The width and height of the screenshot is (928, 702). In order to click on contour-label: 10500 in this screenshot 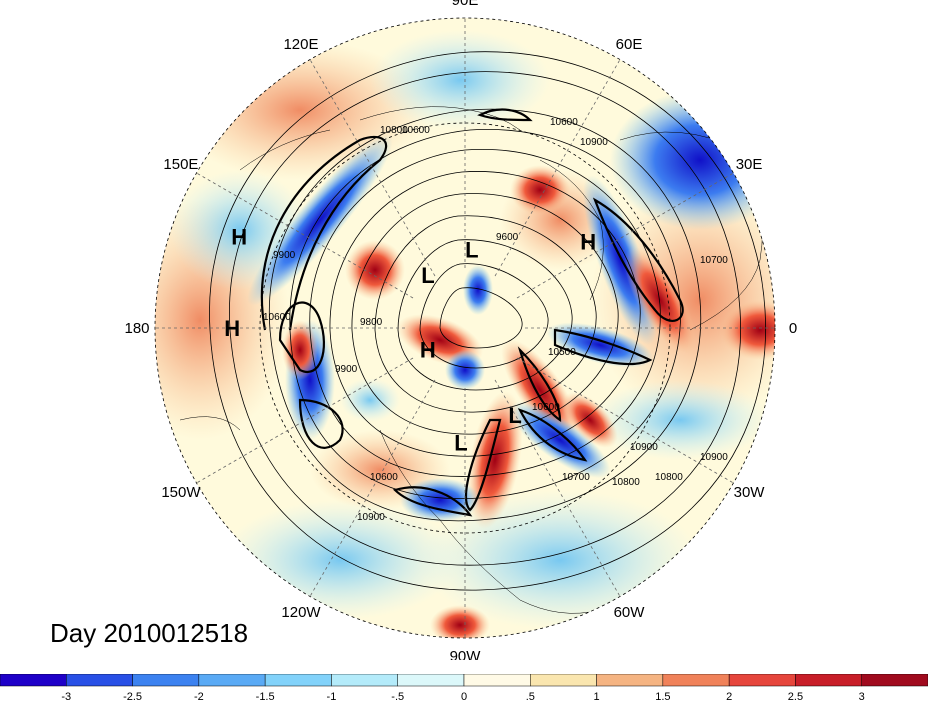, I will do `click(562, 352)`.